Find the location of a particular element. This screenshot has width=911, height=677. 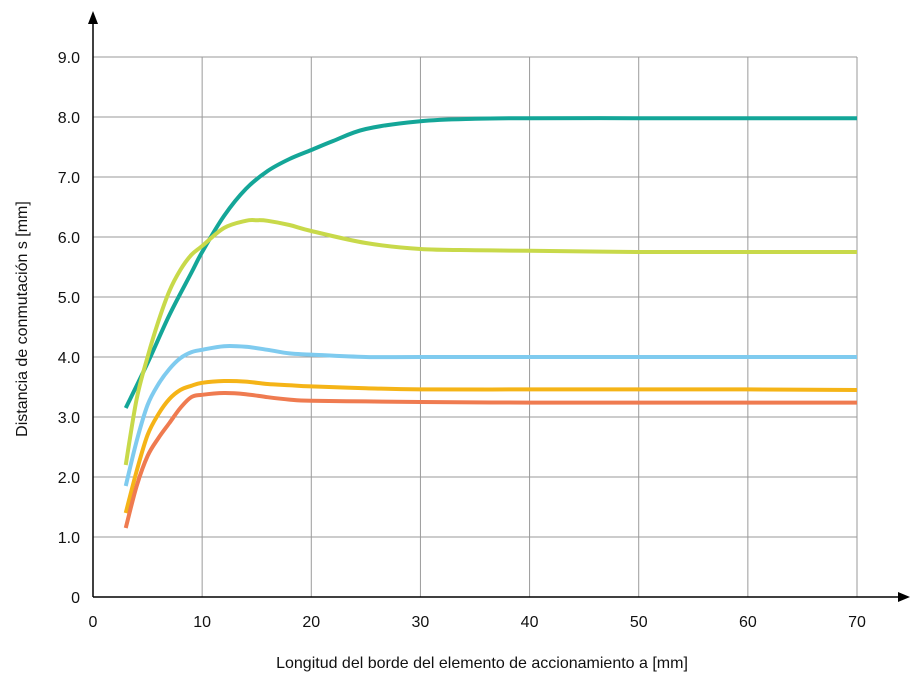

y-tick-label: 7.0 is located at coordinates (69, 178).